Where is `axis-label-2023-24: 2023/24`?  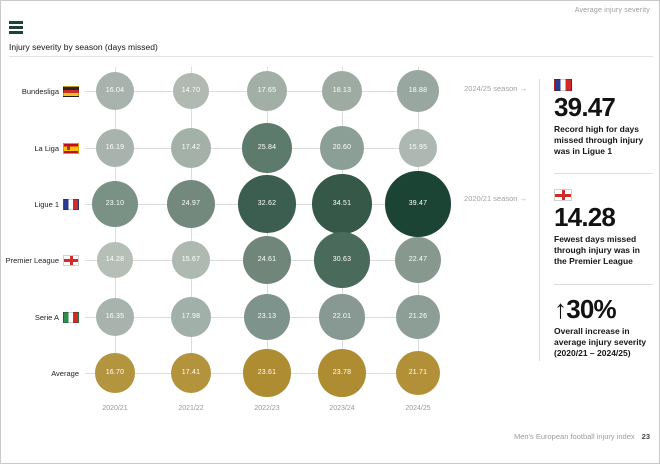 axis-label-2023-24: 2023/24 is located at coordinates (342, 408).